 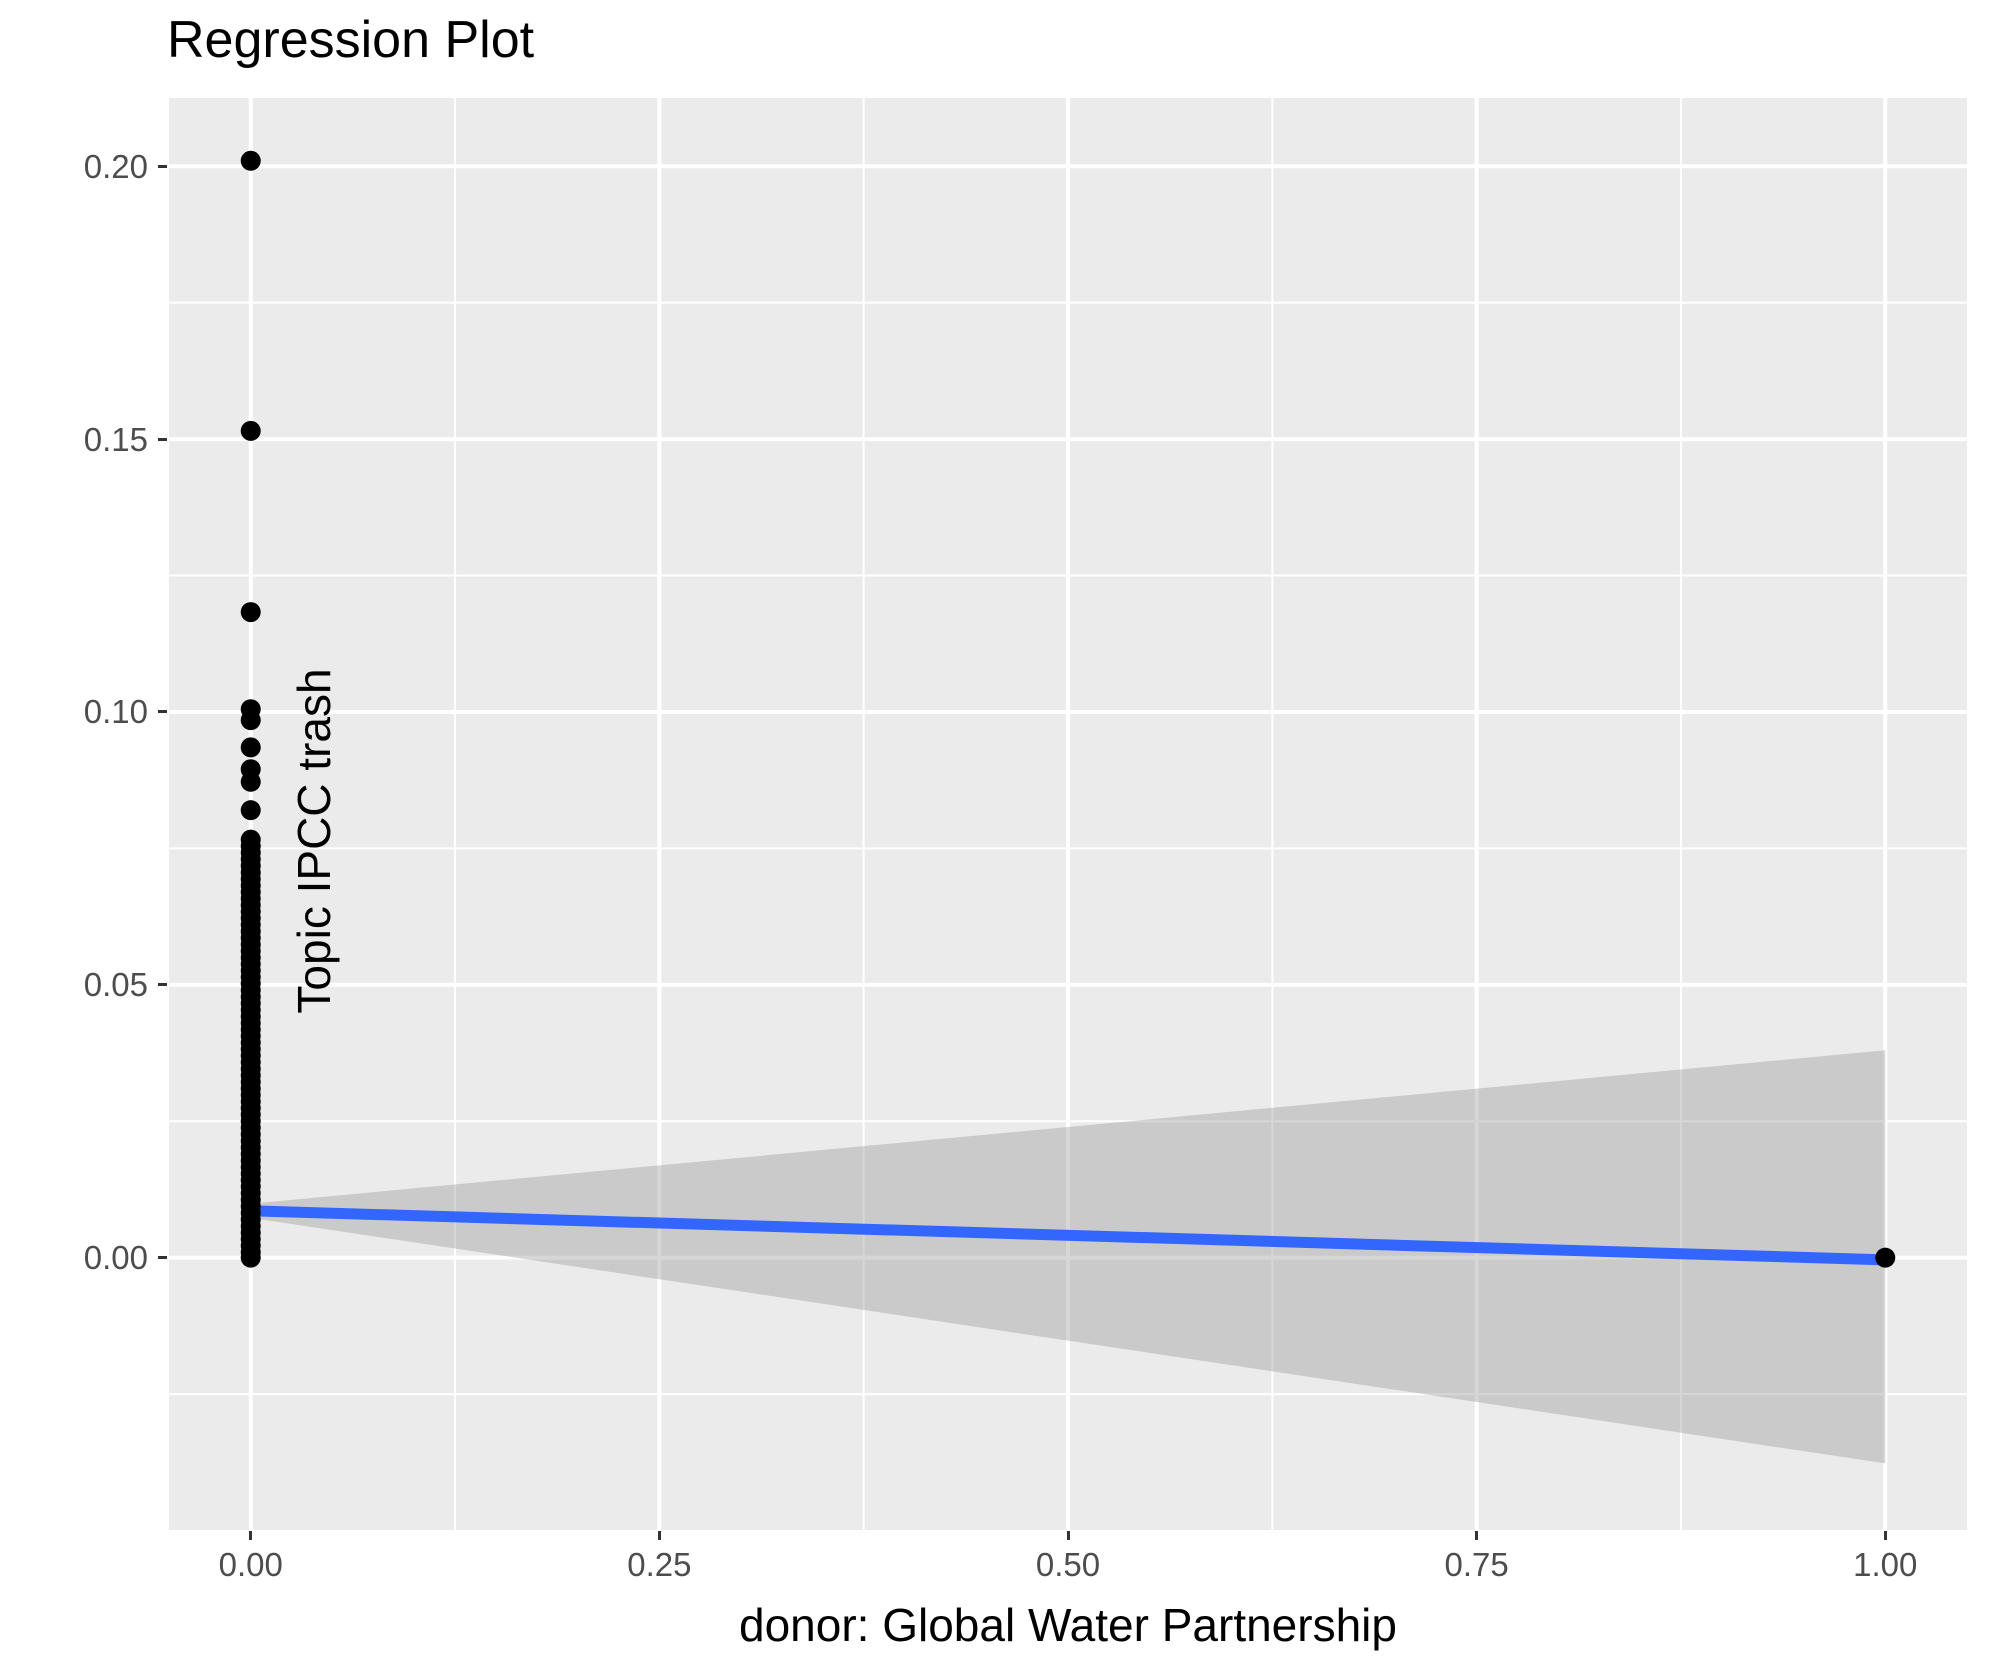 What do you see at coordinates (1476, 1564) in the screenshot?
I see `x-tick-label: 0.75` at bounding box center [1476, 1564].